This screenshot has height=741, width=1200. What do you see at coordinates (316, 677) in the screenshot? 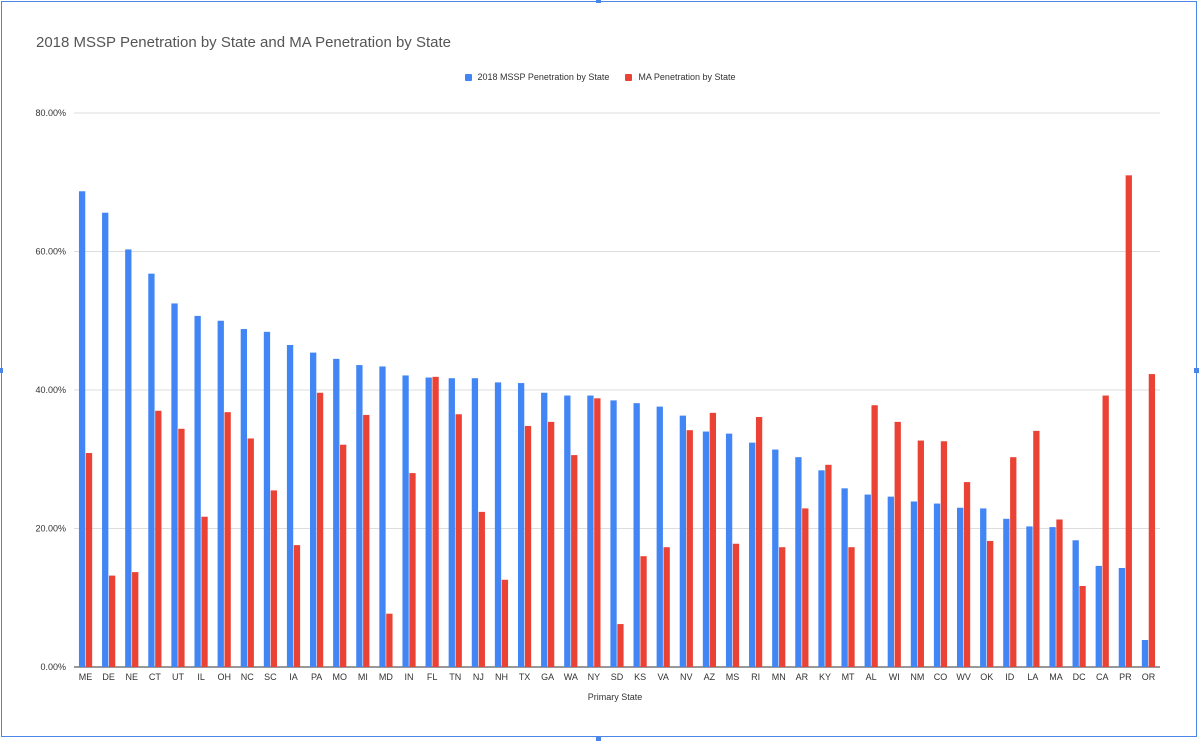
I see `x-tick-label: PA` at bounding box center [316, 677].